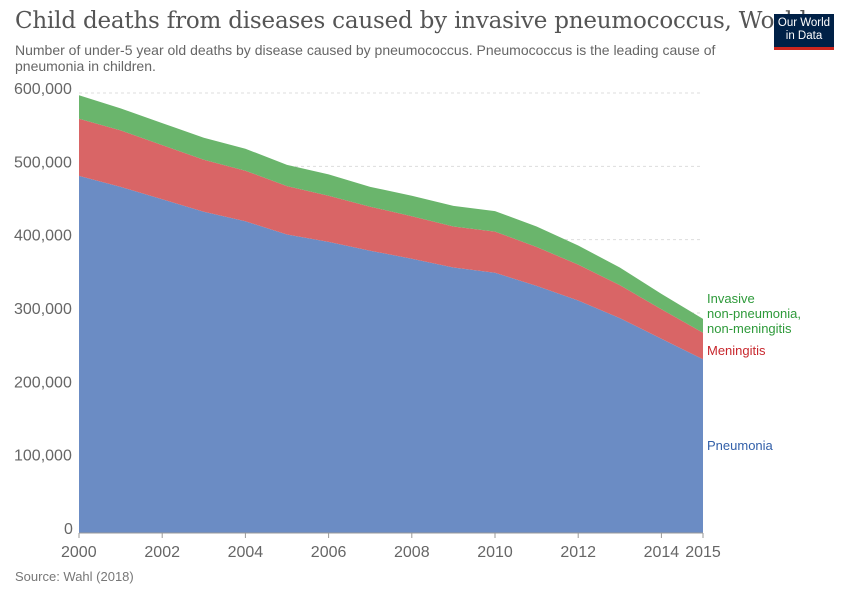 This screenshot has height=600, width=850. I want to click on y-tick-label: 200,000, so click(43, 382).